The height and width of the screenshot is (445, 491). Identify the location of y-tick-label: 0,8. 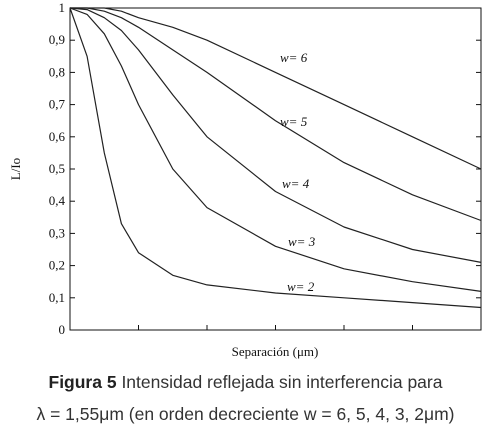
(57, 71).